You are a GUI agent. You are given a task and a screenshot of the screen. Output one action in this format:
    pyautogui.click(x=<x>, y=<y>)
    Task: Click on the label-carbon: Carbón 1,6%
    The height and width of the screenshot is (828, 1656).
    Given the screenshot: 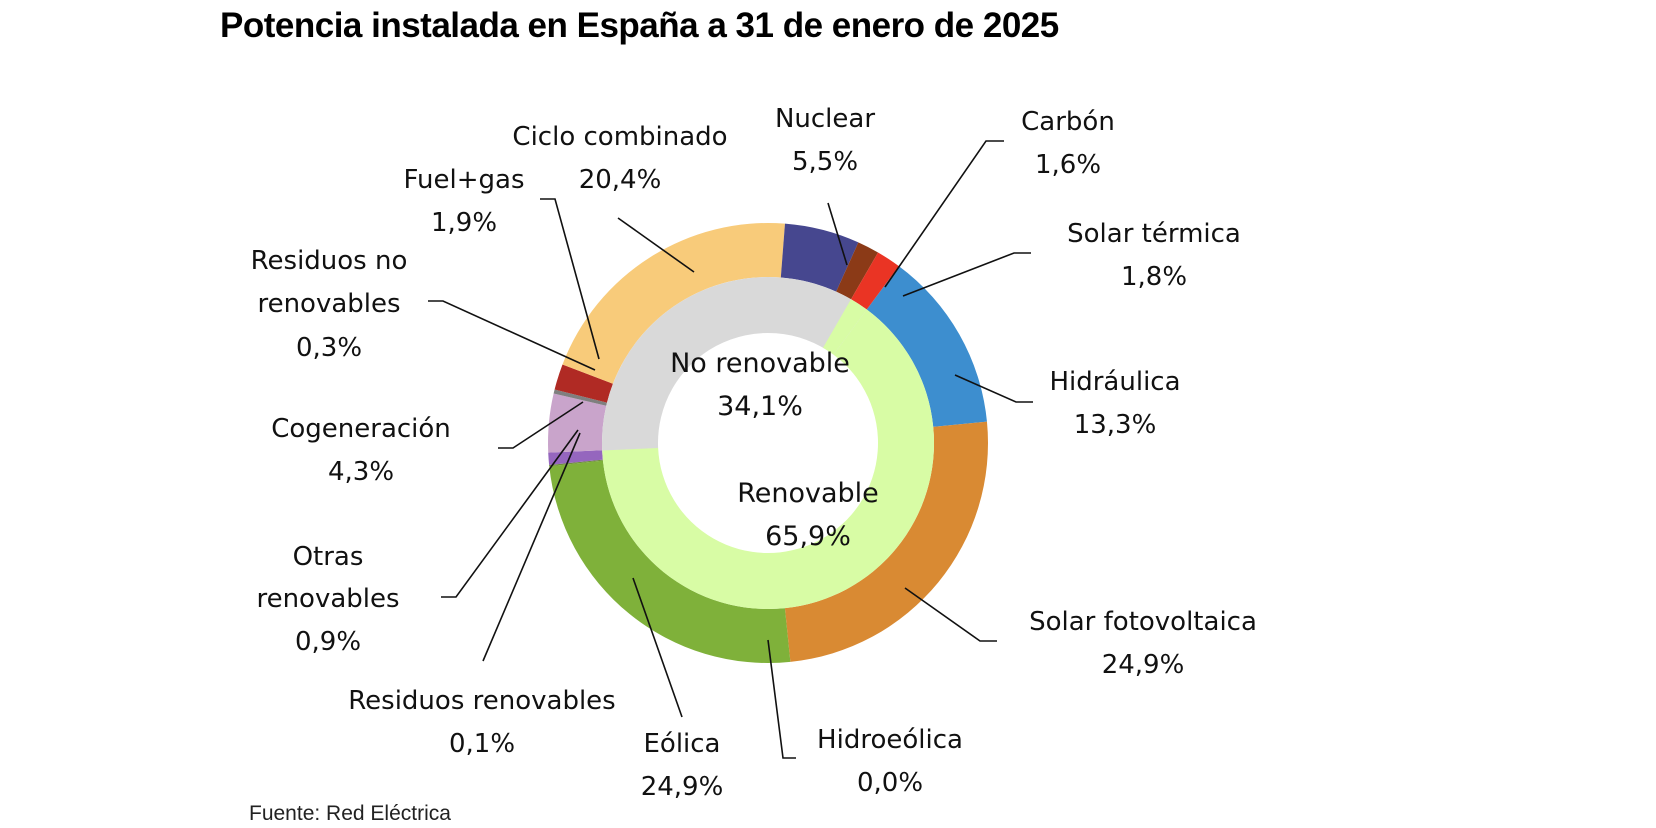 What is the action you would take?
    pyautogui.click(x=1068, y=143)
    